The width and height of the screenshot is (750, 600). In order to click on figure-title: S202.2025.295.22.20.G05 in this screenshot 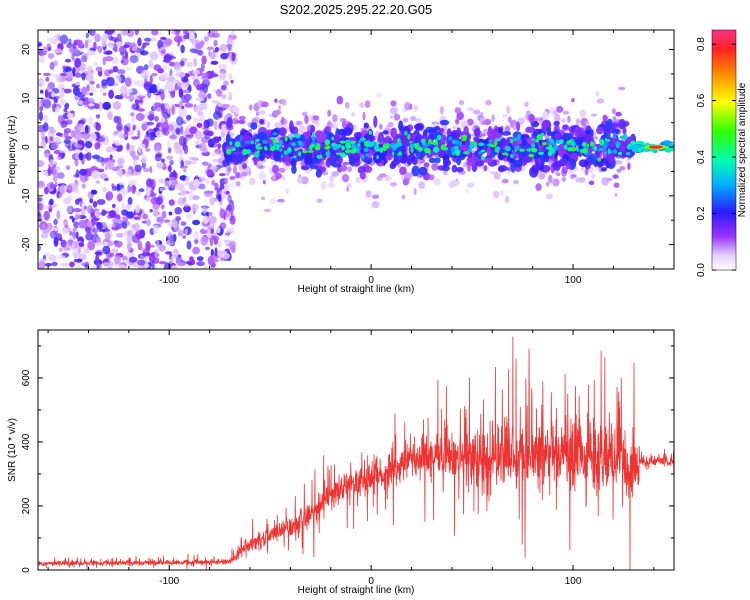, I will do `click(356, 9)`.